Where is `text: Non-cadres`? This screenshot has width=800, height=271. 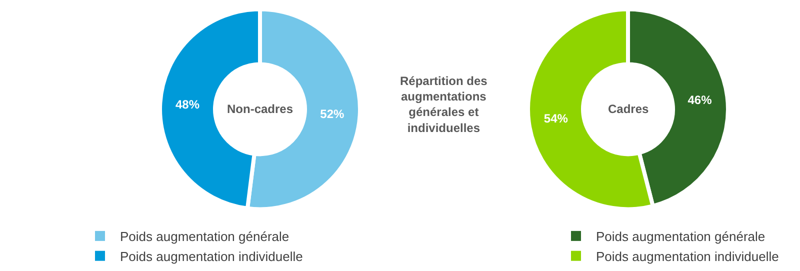 text: Non-cadres is located at coordinates (260, 109).